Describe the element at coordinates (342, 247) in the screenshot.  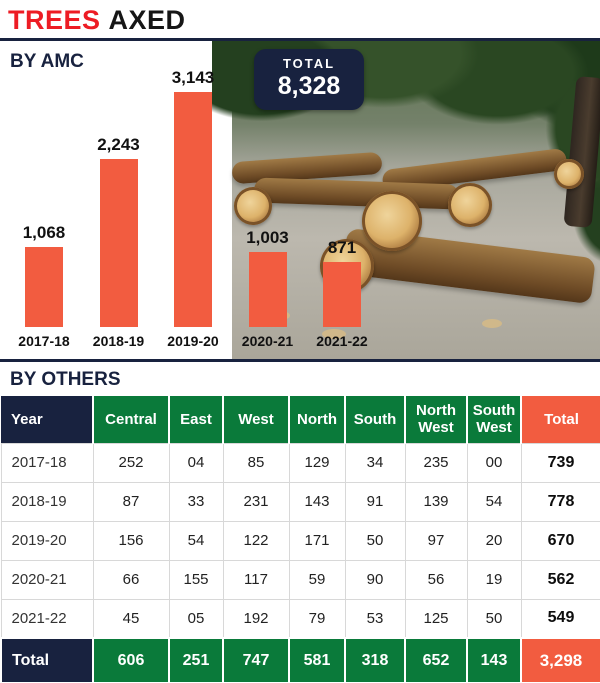
I see `bar-value-label: 871` at that location.